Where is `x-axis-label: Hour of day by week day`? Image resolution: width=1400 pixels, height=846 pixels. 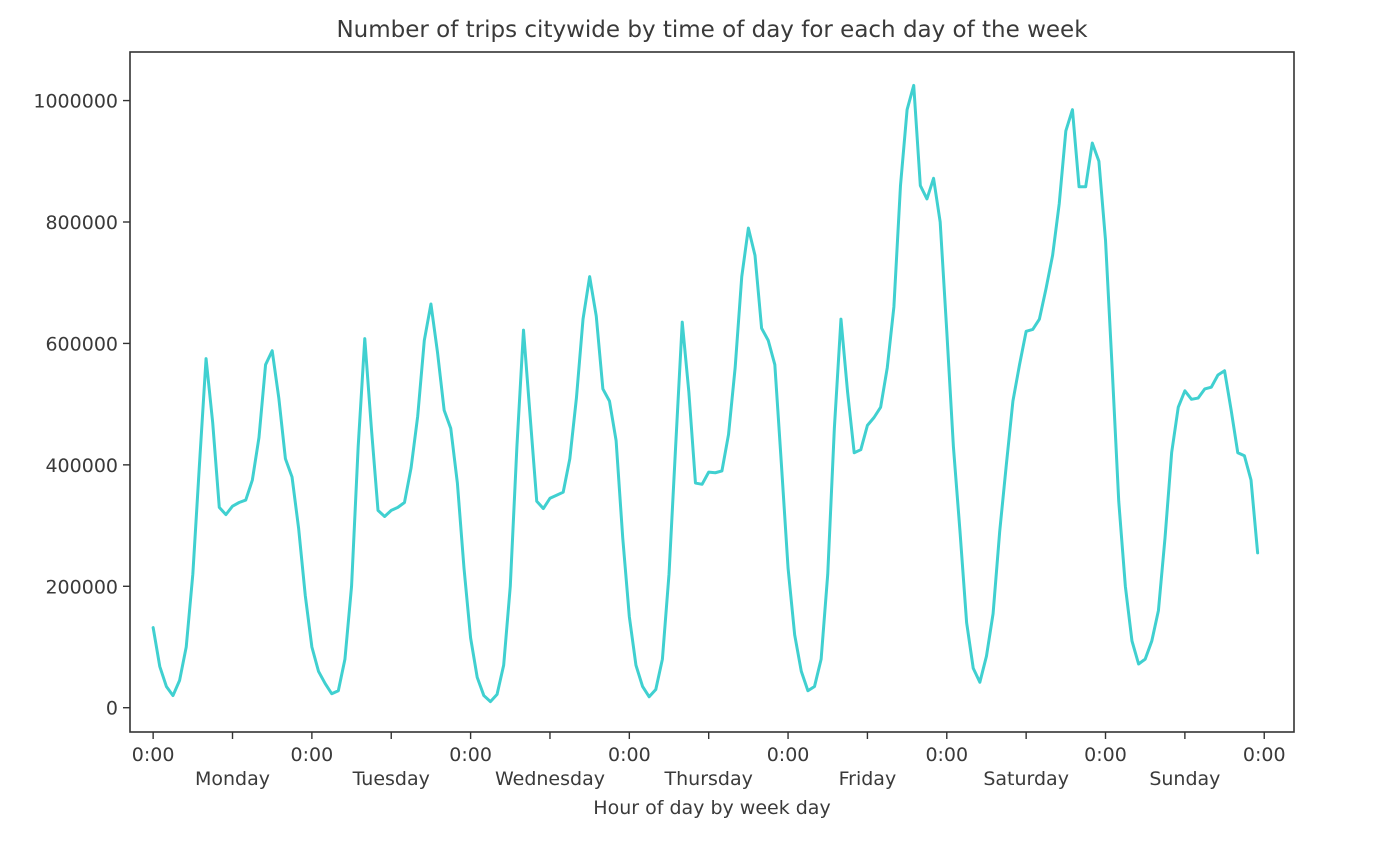
x-axis-label: Hour of day by week day is located at coordinates (711, 808).